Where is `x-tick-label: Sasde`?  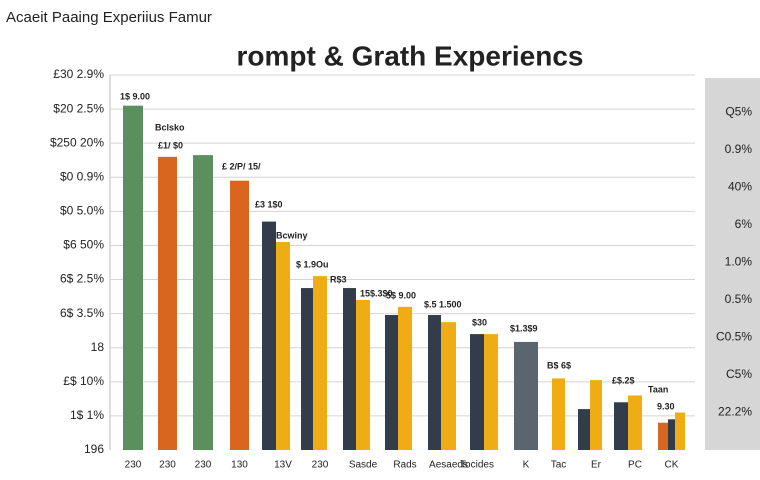 x-tick-label: Sasde is located at coordinates (363, 465).